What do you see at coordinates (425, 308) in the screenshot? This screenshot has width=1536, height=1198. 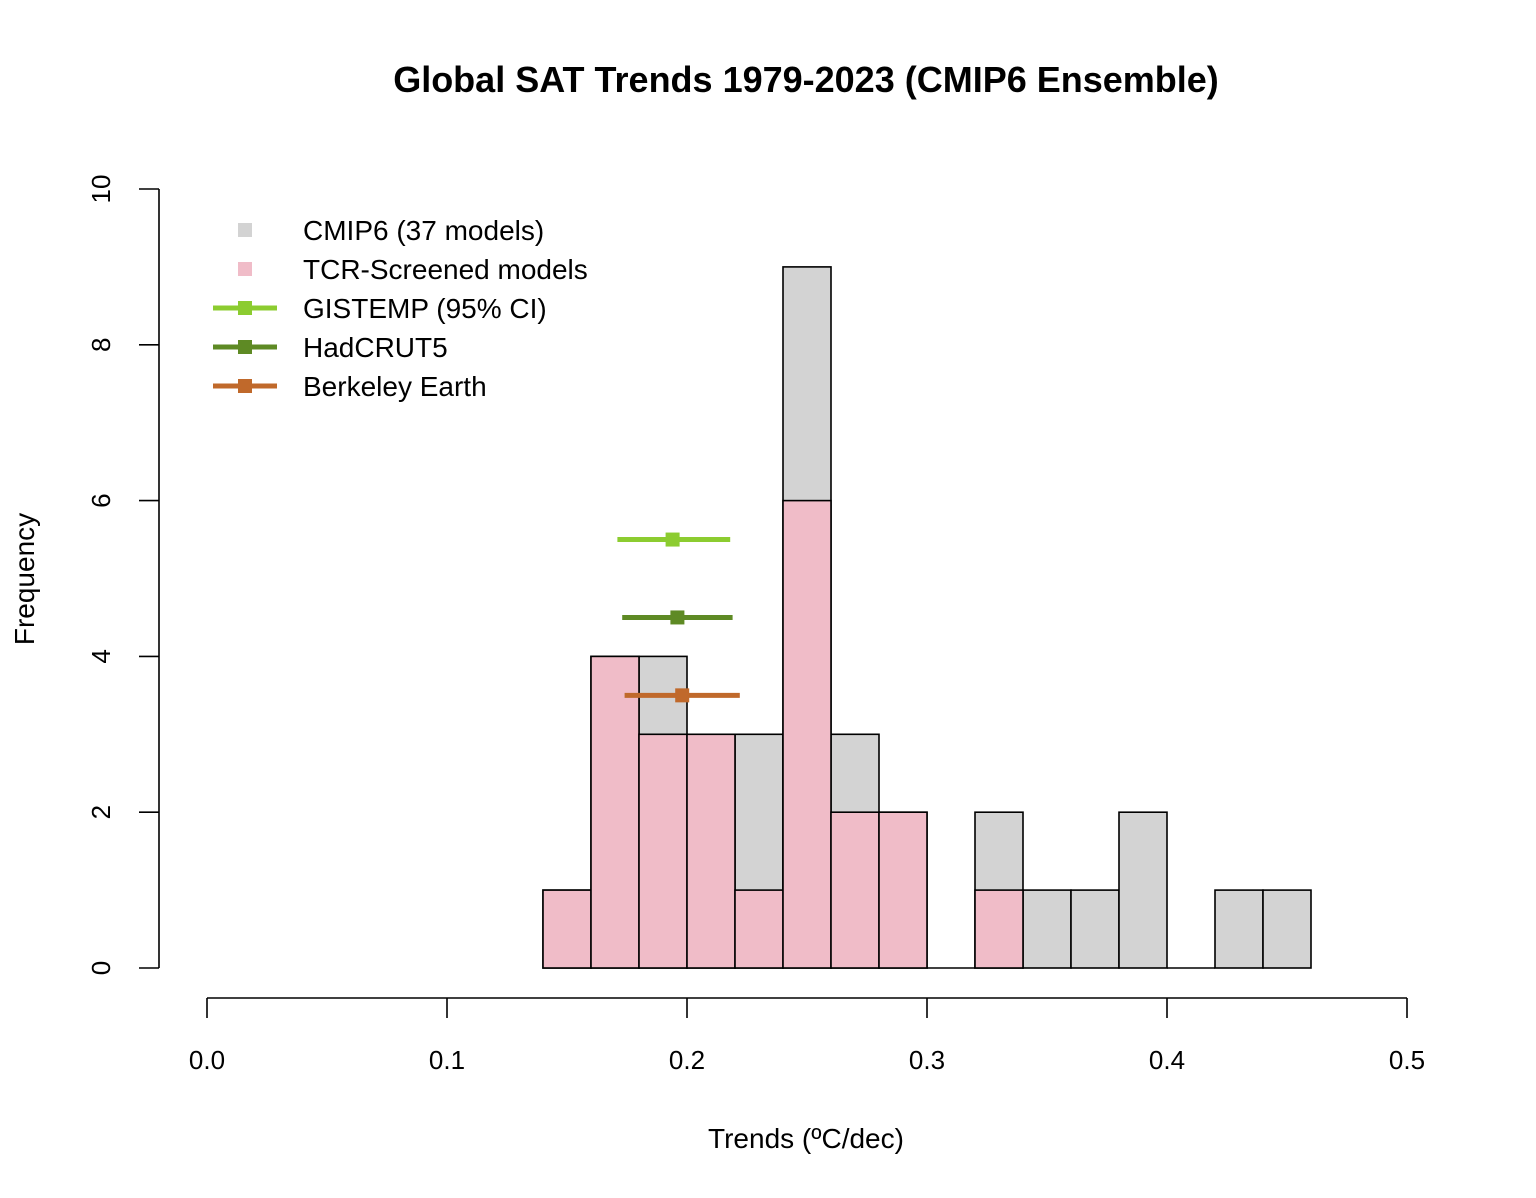 I see `legend-label-2: GISTEMP (95% CI)` at bounding box center [425, 308].